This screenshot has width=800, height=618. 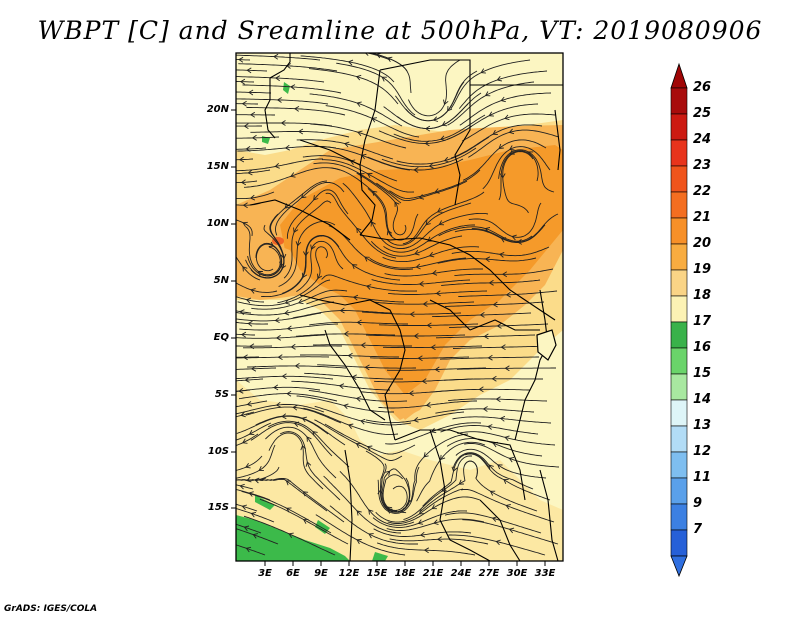 I want to click on colorbar-bottom-arrow, so click(x=679, y=566).